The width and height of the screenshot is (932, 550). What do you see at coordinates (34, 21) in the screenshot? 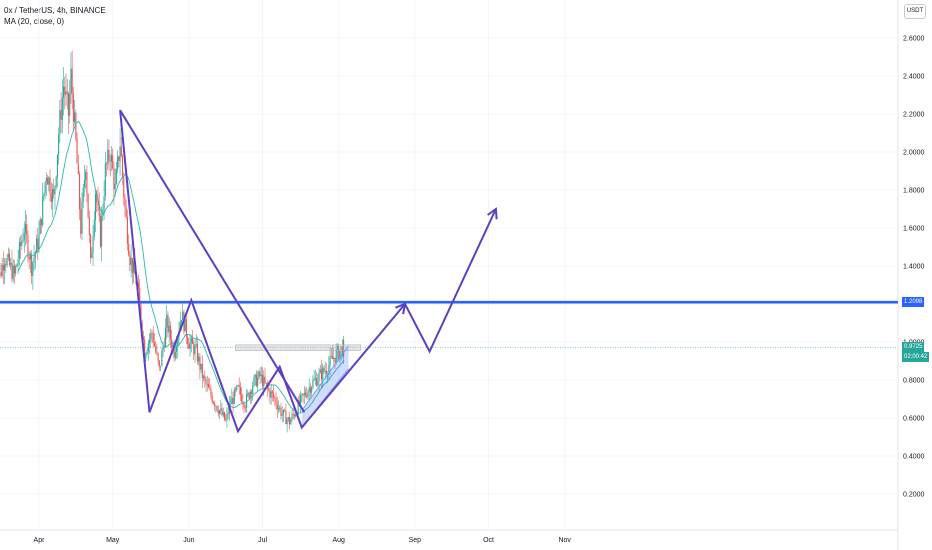
I see `indicator-label: MA (20, close, 0)` at bounding box center [34, 21].